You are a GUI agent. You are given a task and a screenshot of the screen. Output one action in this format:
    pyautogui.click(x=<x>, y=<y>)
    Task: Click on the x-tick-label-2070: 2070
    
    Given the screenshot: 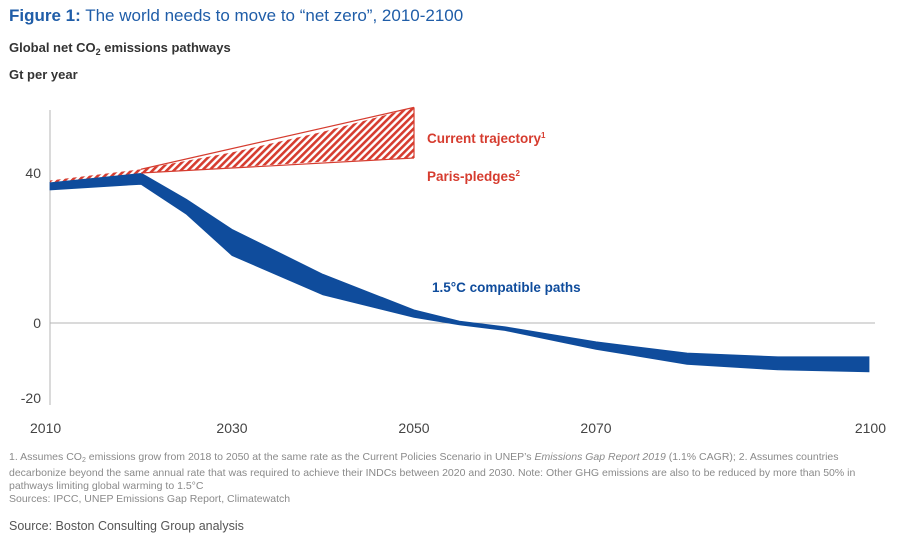 What is the action you would take?
    pyautogui.click(x=595, y=428)
    